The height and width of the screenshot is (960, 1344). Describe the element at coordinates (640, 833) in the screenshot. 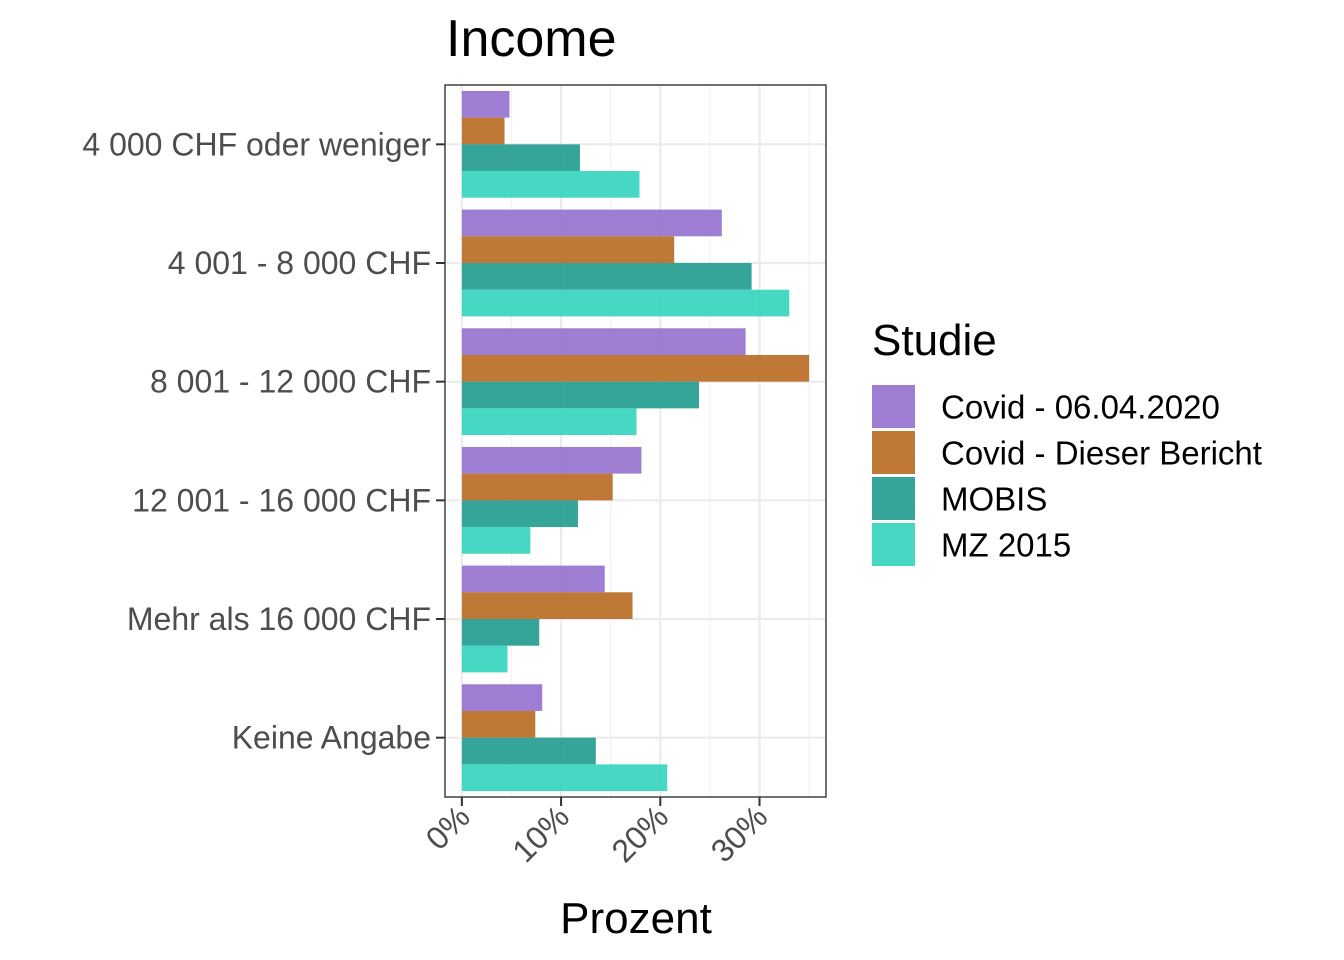

I see `x-tick-label: 20%` at that location.